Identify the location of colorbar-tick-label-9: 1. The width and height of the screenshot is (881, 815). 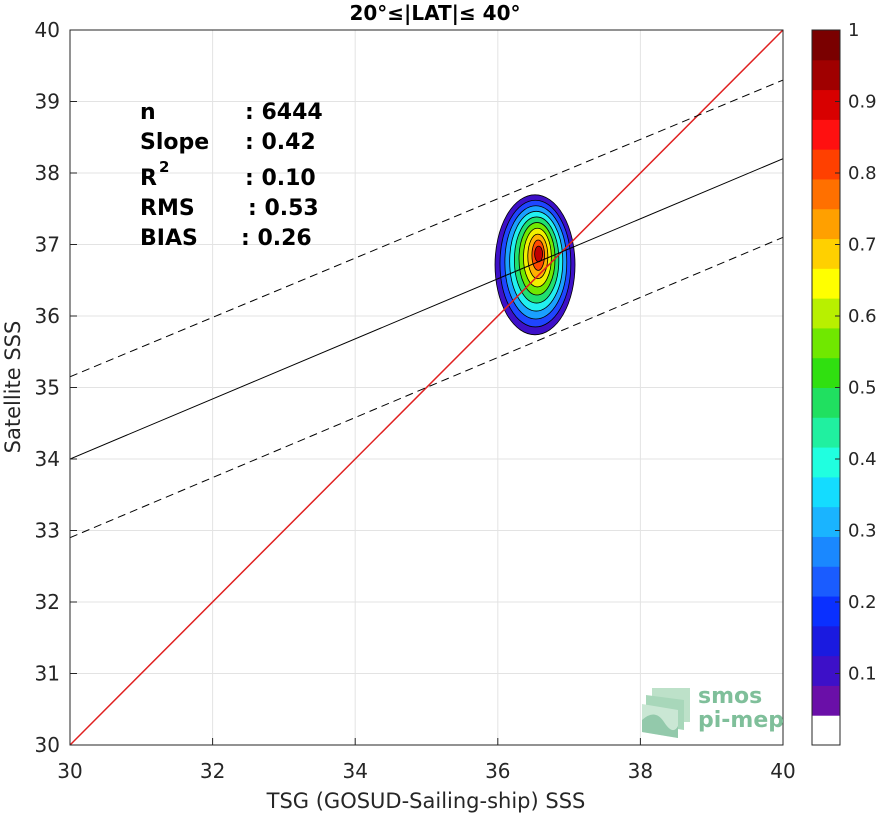
(853, 30).